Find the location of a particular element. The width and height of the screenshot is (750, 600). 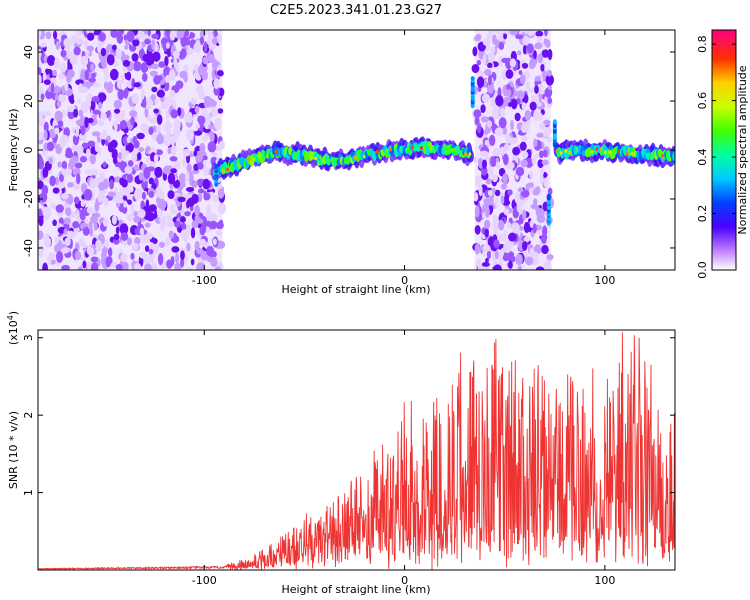

colorbar-tick-label: 0.2 is located at coordinates (702, 214).